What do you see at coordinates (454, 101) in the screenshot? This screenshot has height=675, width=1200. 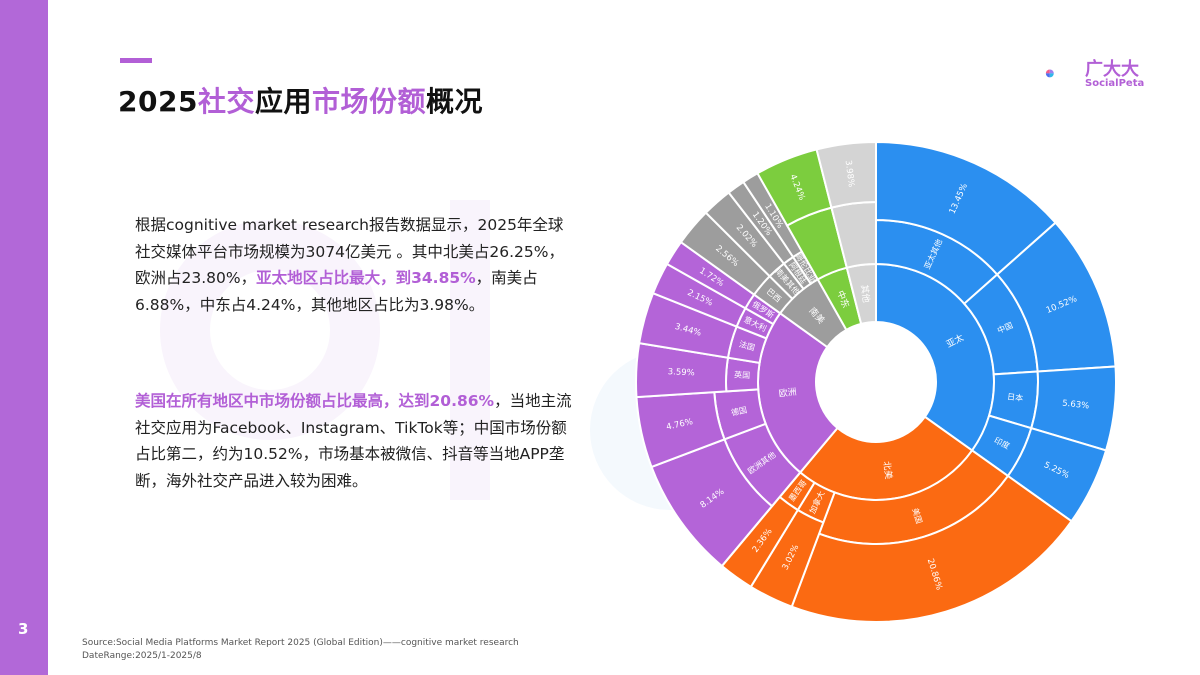 I see `title-overview: 概况` at bounding box center [454, 101].